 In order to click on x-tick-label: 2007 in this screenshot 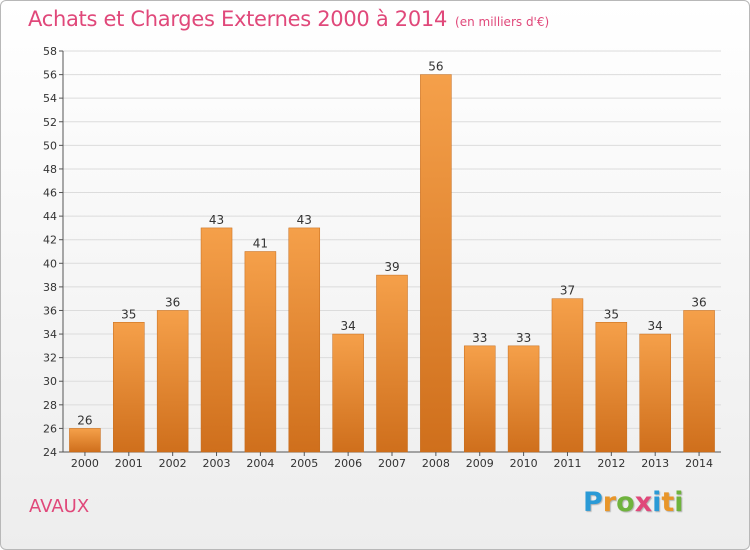, I will do `click(392, 463)`.